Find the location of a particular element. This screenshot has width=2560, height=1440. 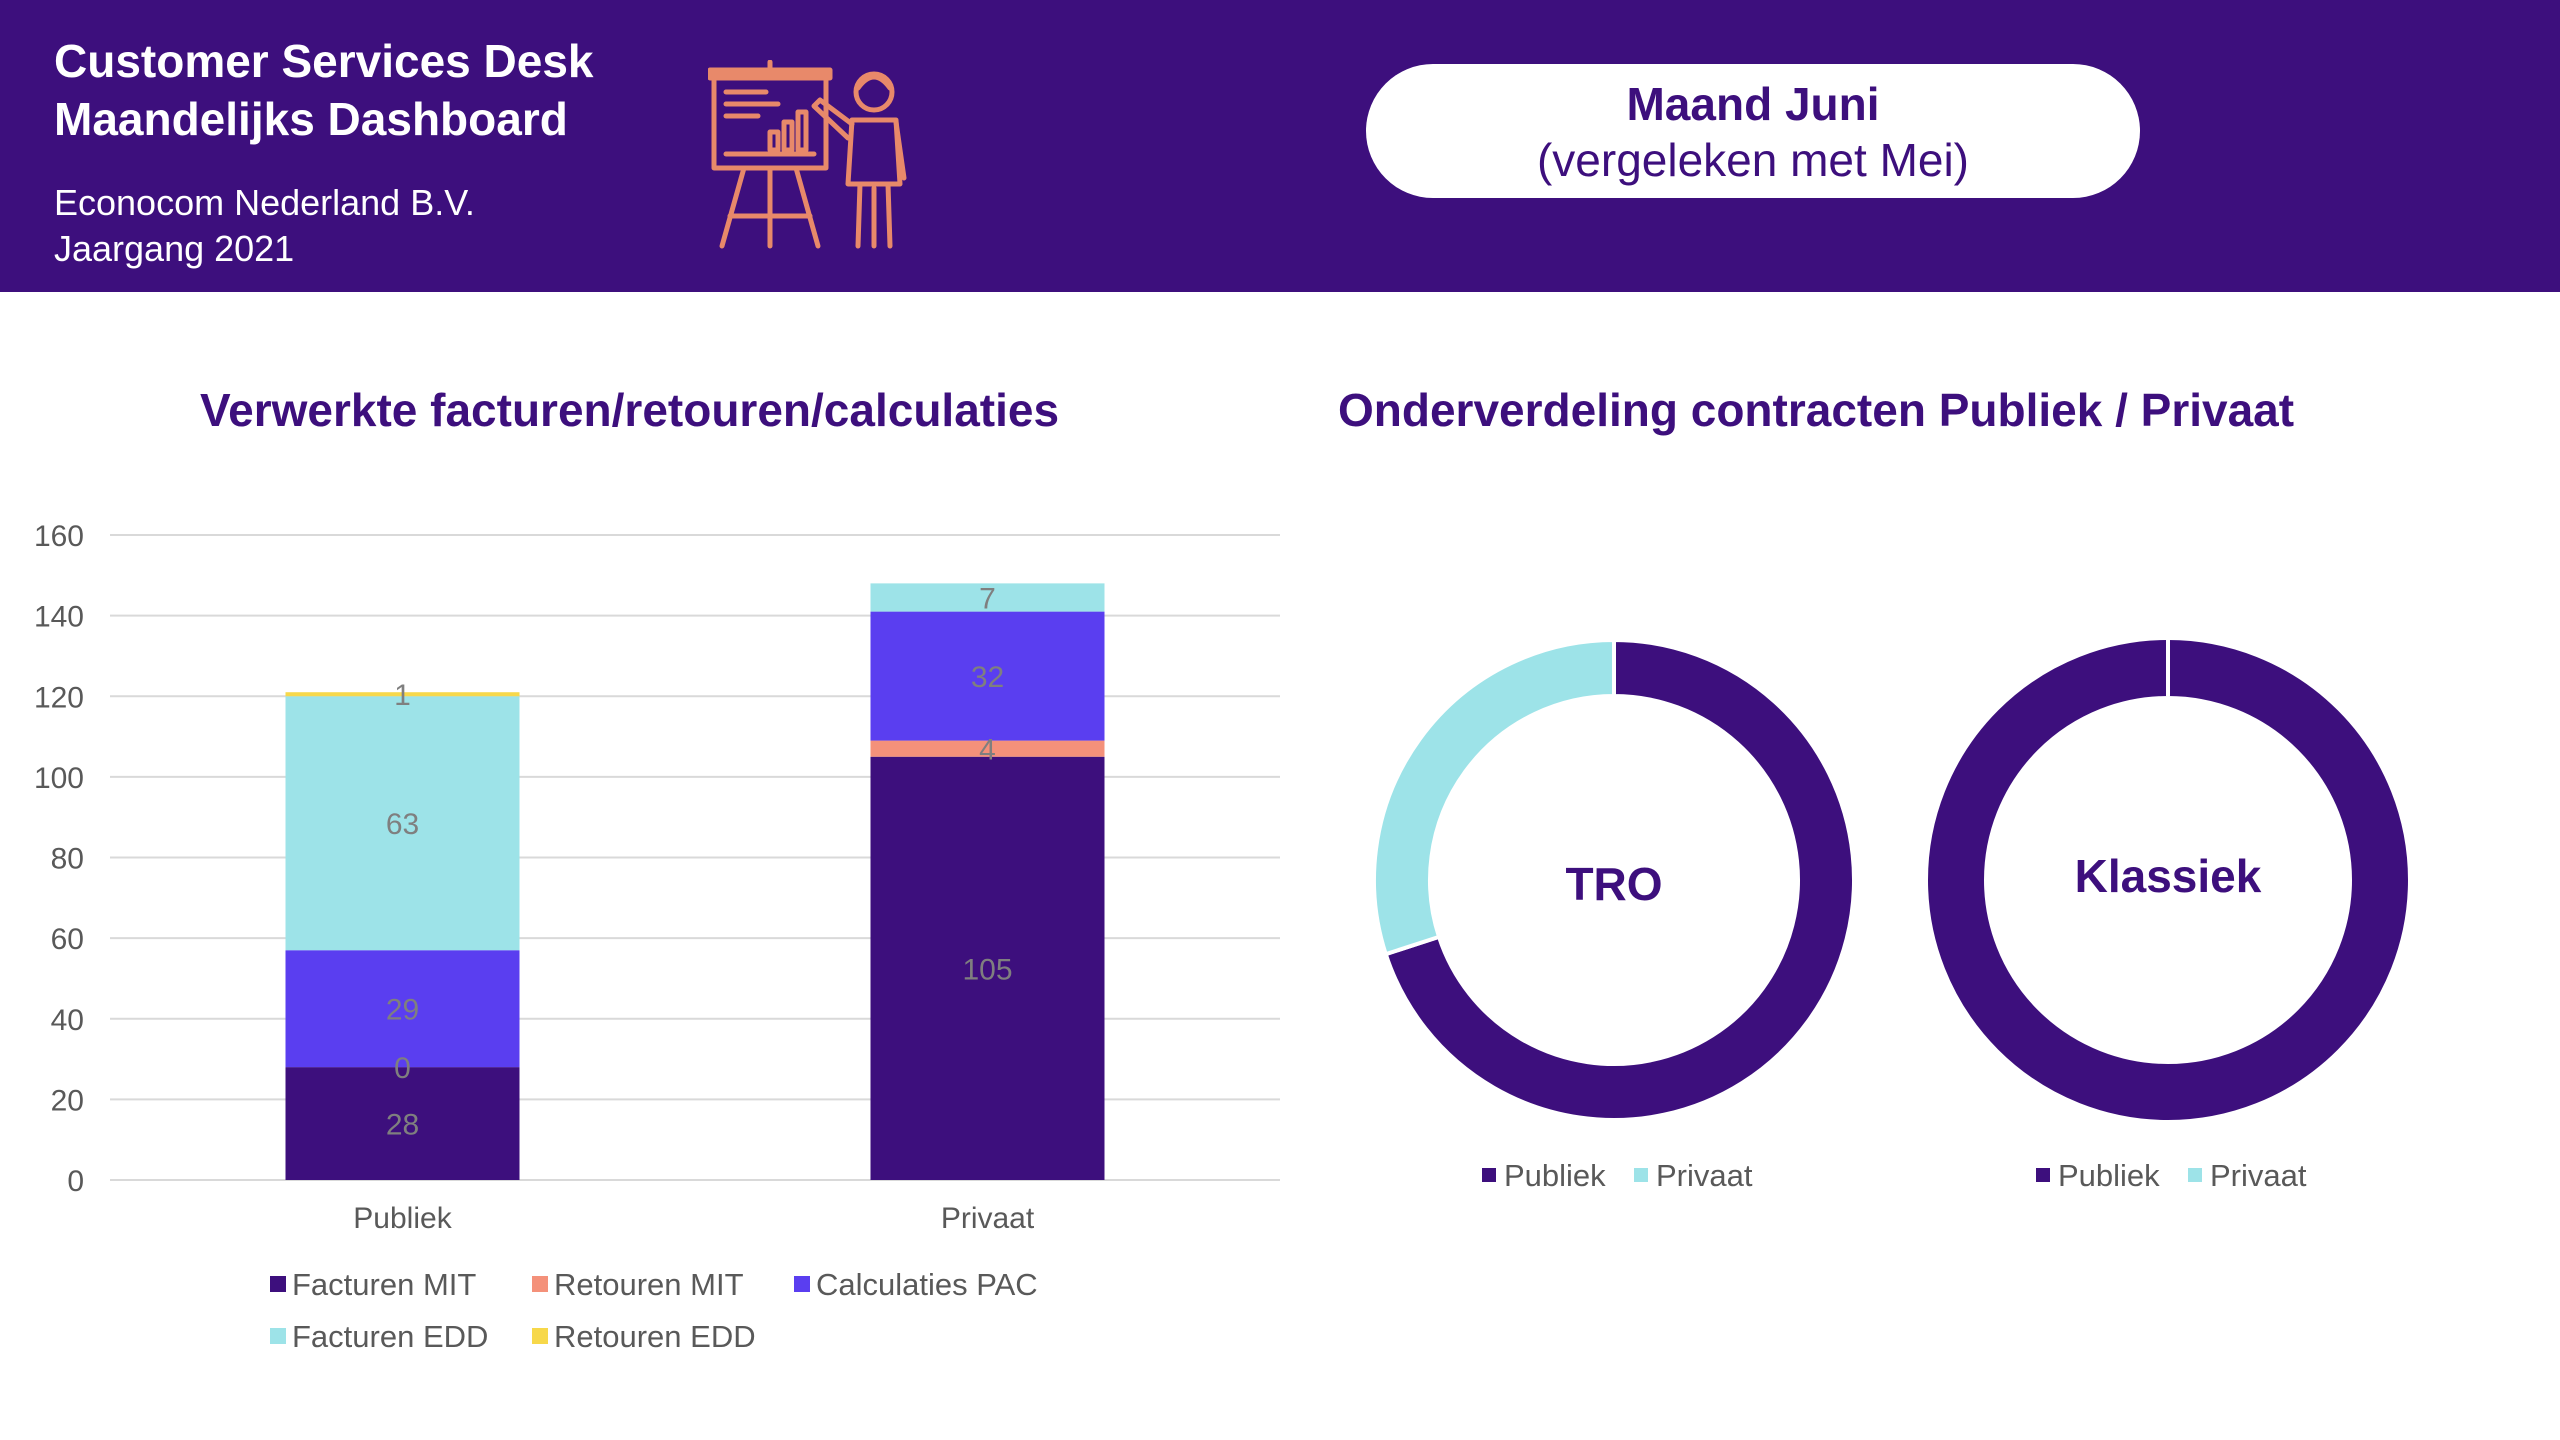

data-label: 4 is located at coordinates (987, 750).